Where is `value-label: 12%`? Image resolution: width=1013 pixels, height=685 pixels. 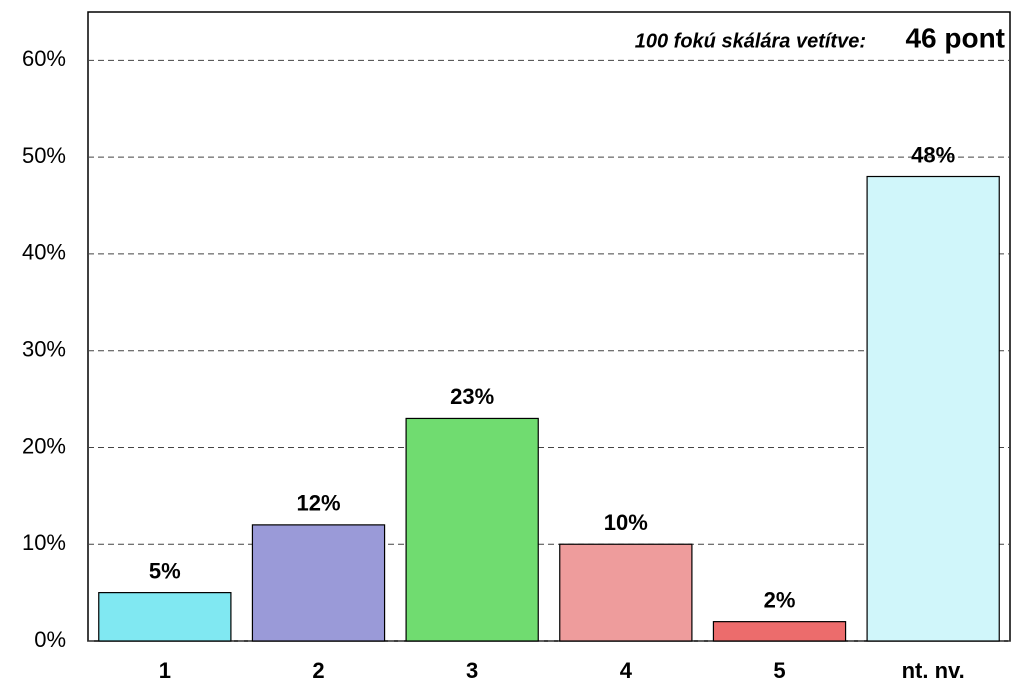 value-label: 12% is located at coordinates (318, 503).